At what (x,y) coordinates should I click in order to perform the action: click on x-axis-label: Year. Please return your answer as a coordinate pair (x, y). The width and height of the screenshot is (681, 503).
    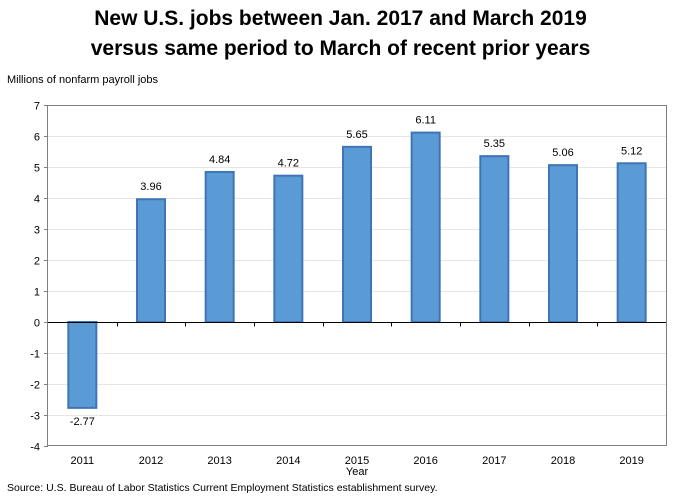
    Looking at the image, I should click on (357, 472).